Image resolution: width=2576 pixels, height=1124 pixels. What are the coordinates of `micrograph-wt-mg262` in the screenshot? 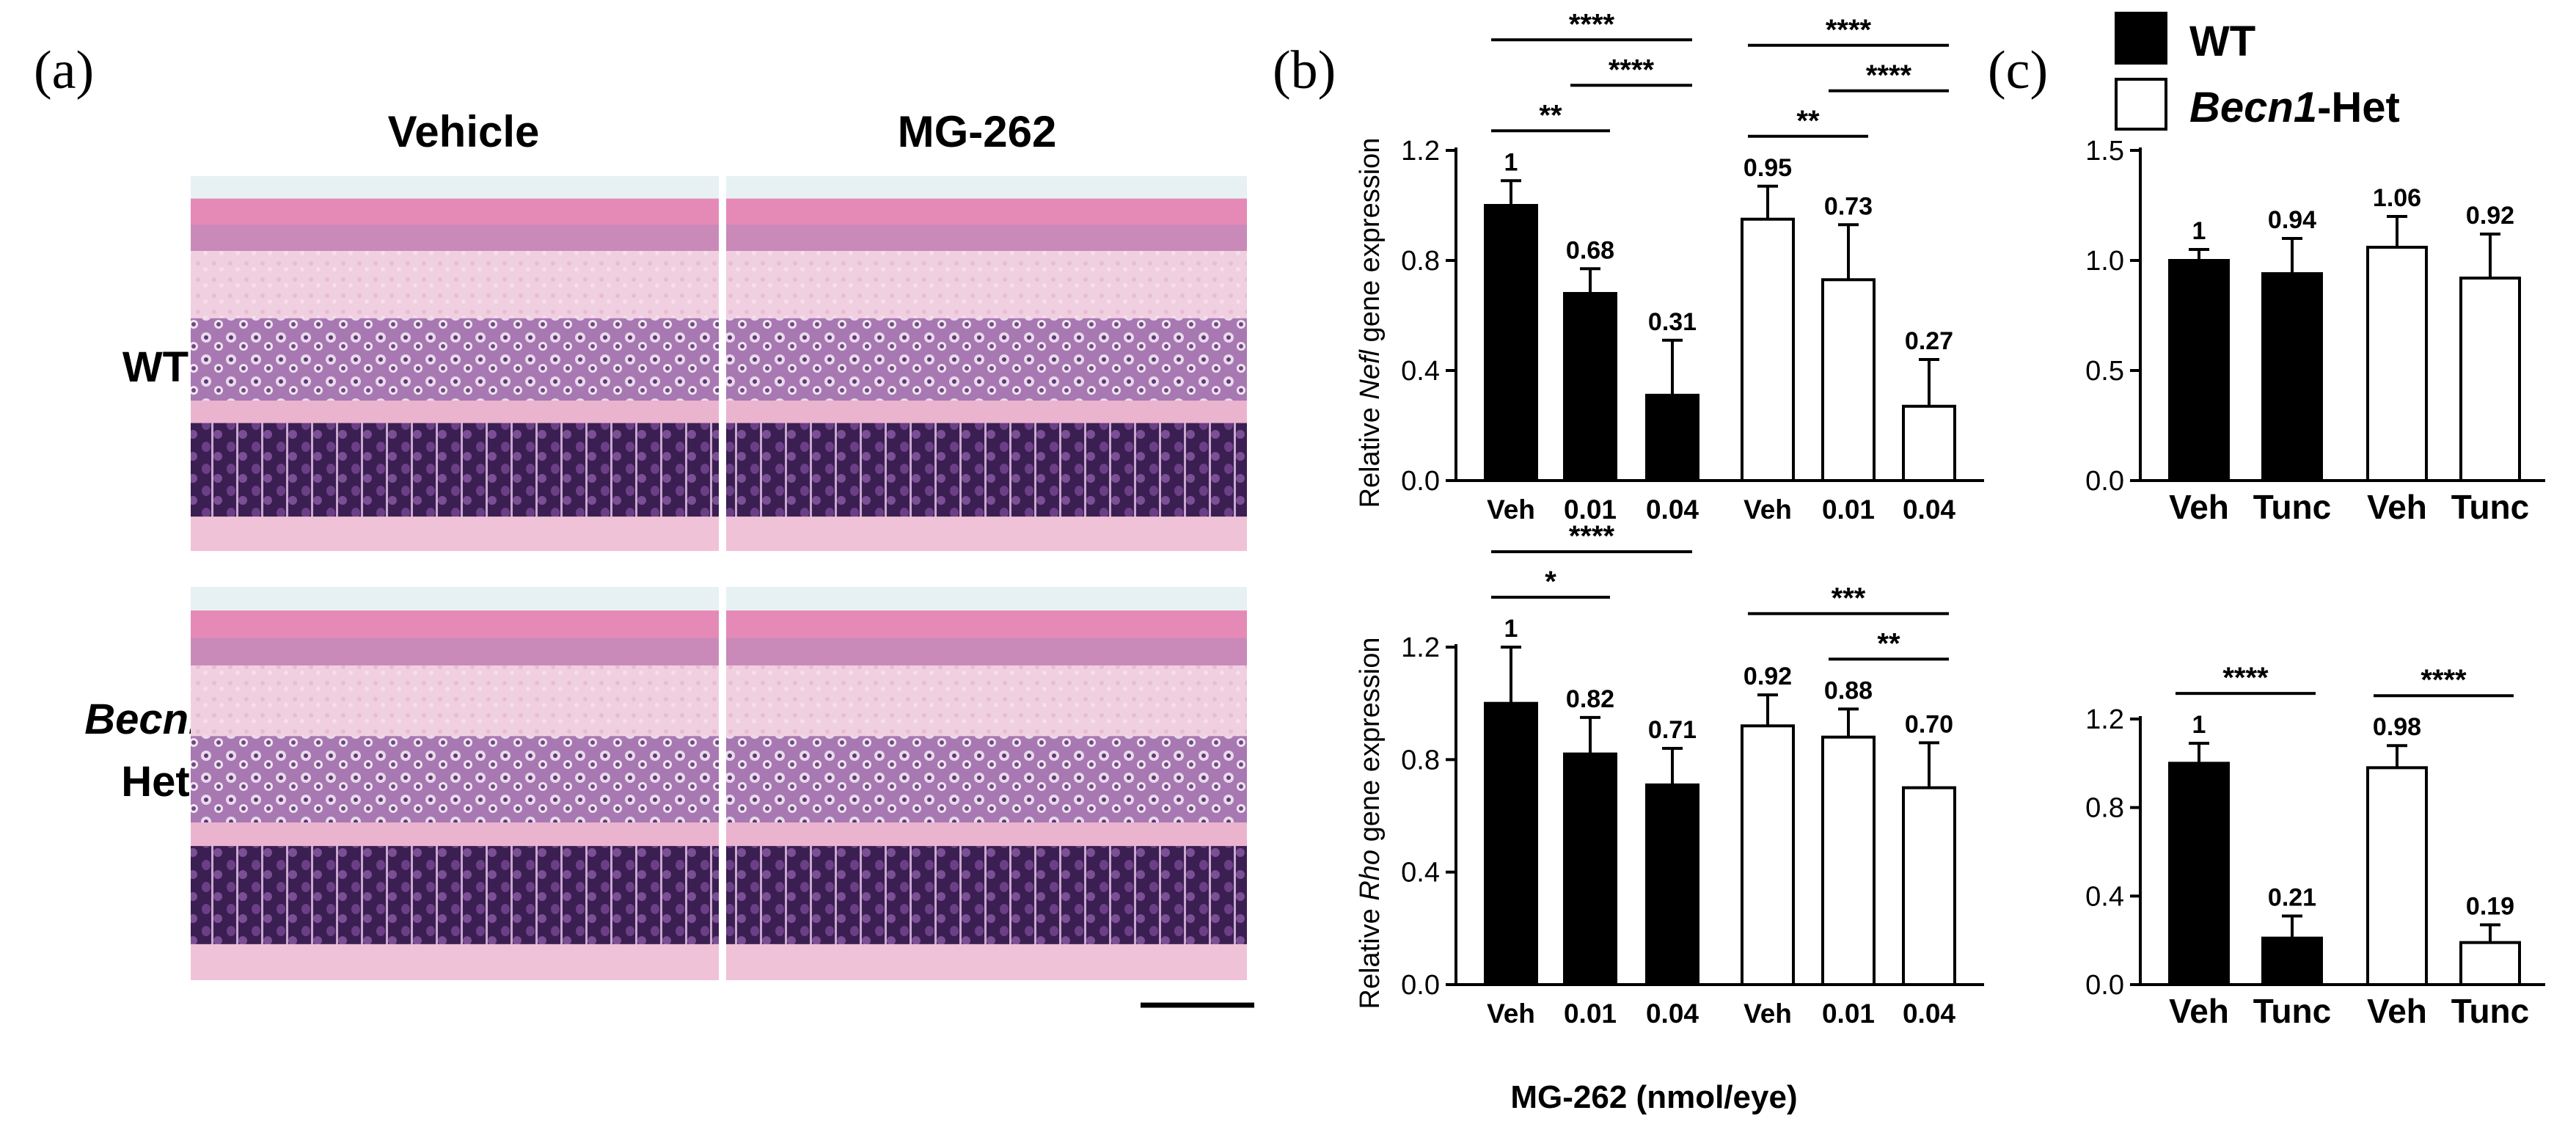 It's located at (987, 363).